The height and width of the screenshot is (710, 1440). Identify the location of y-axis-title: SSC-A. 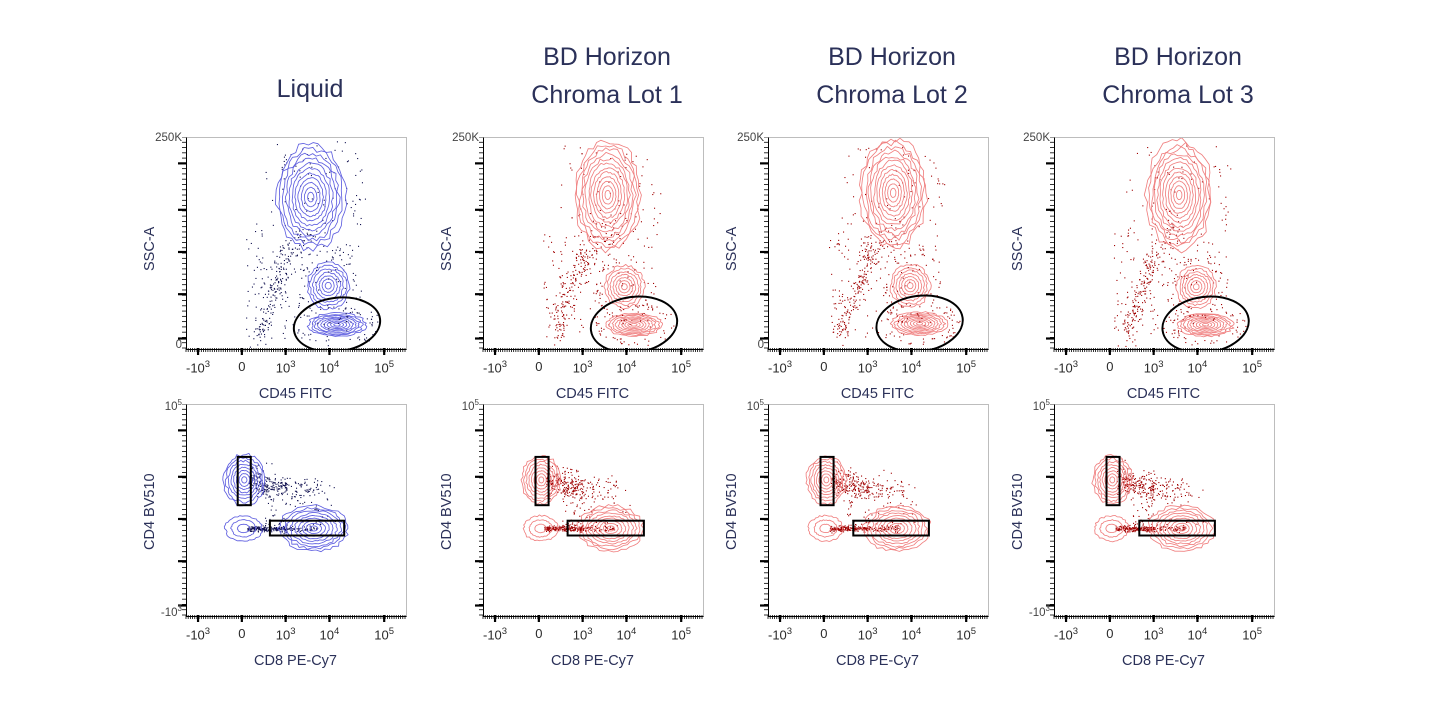
(732, 248).